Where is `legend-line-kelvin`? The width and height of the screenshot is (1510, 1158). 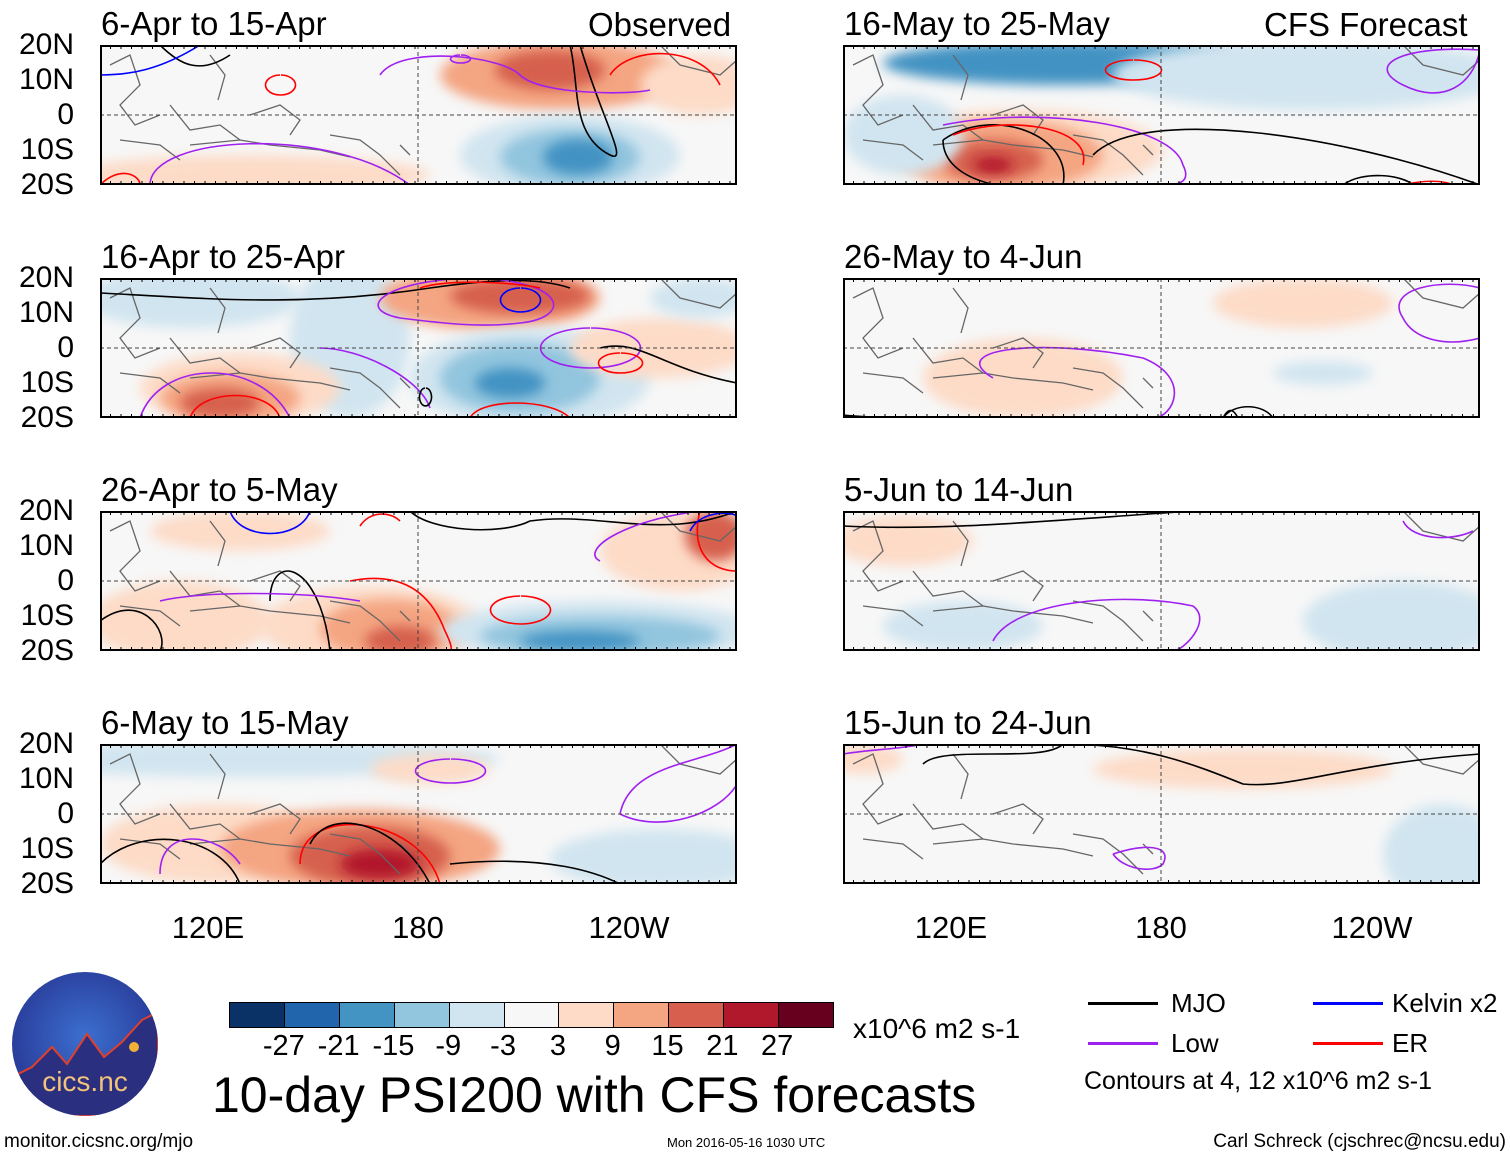
legend-line-kelvin is located at coordinates (1348, 1003).